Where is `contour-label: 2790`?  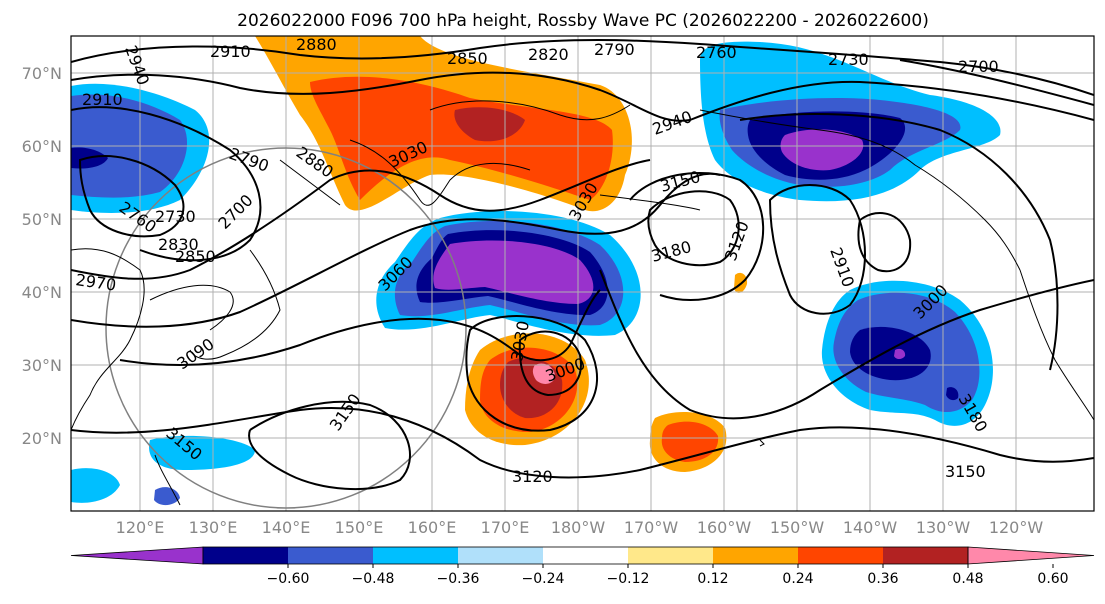
contour-label: 2790 is located at coordinates (614, 49).